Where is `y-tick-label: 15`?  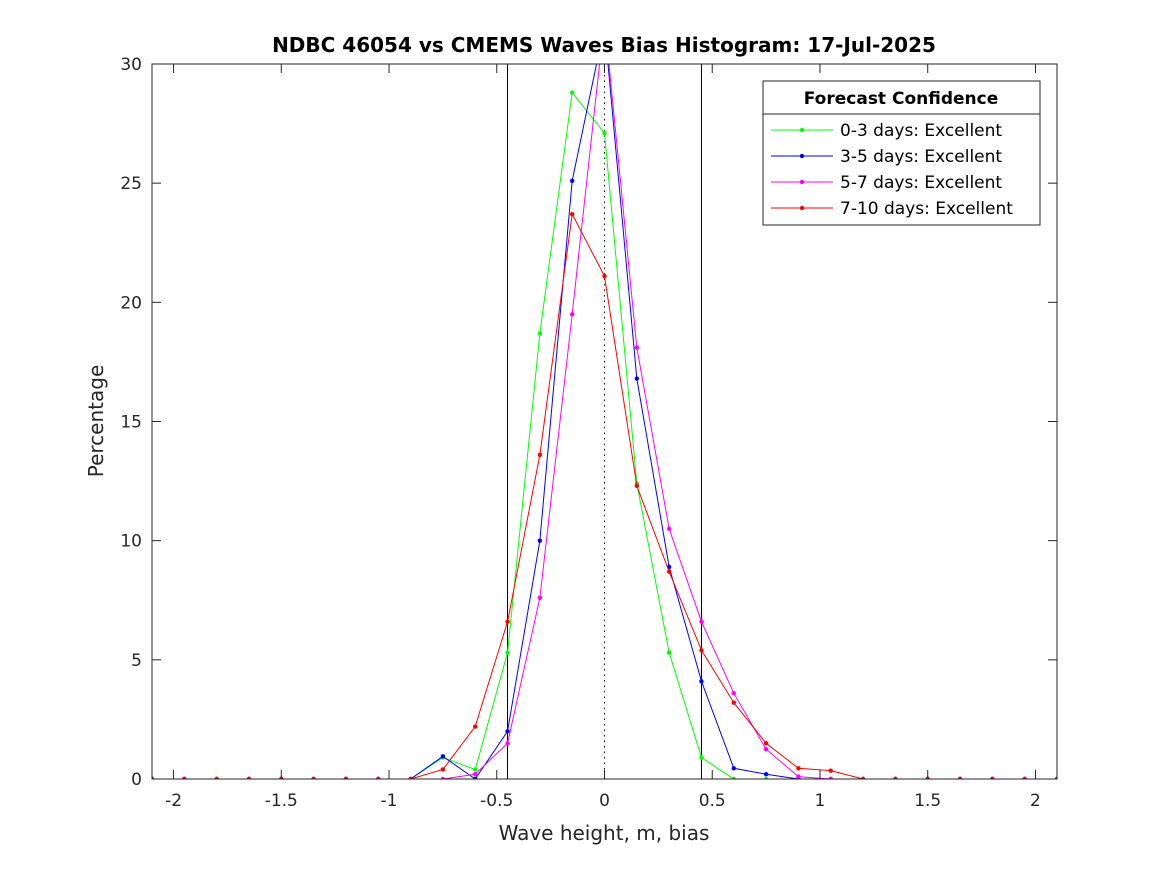
y-tick-label: 15 is located at coordinates (131, 423).